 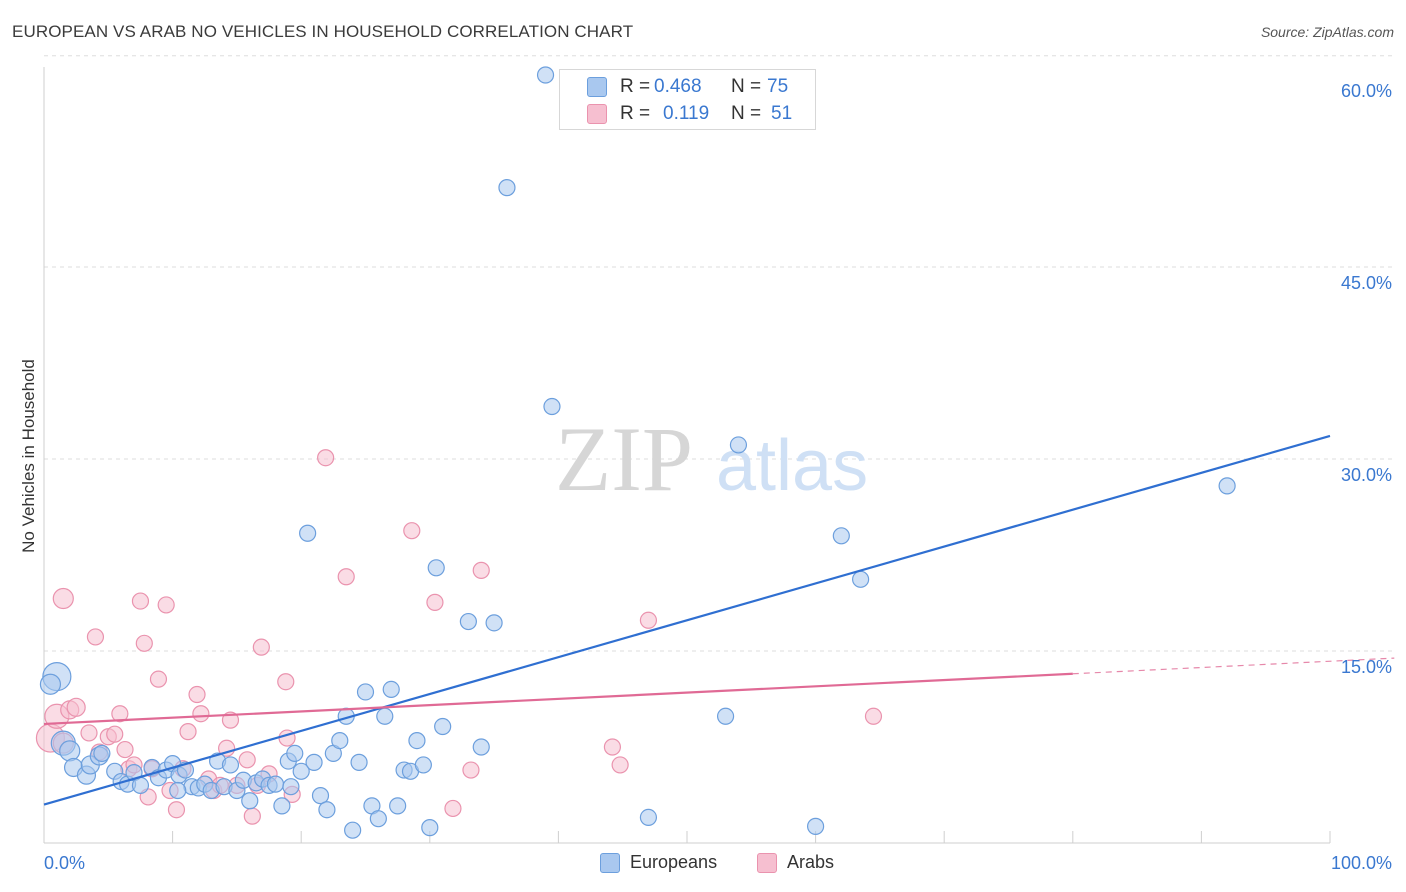 I want to click on chart-source: Source: ZipAtlas.com, so click(x=1327, y=32).